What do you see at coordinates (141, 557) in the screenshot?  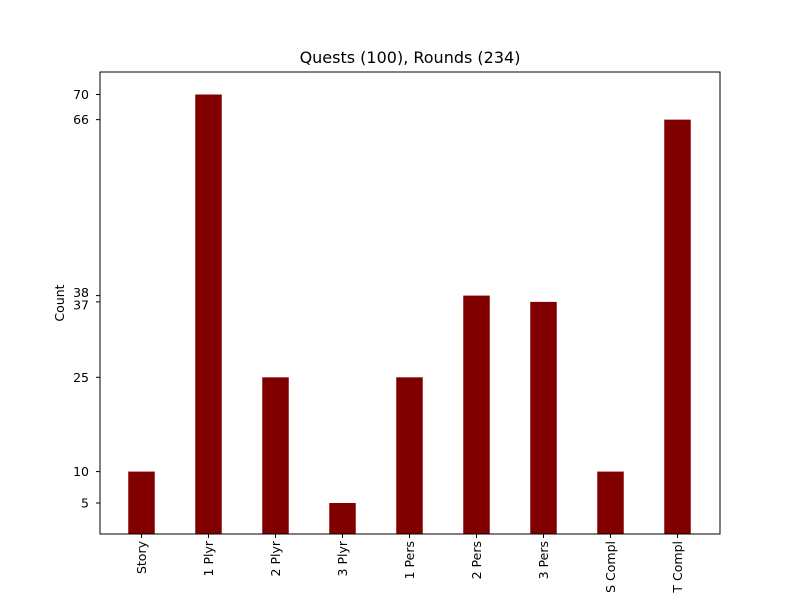 I see `x-tick-label: Story` at bounding box center [141, 557].